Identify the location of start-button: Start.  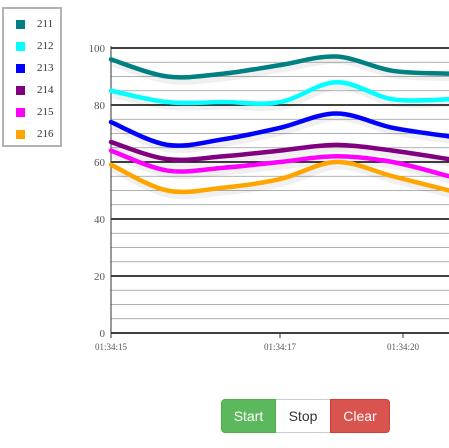
(248, 416).